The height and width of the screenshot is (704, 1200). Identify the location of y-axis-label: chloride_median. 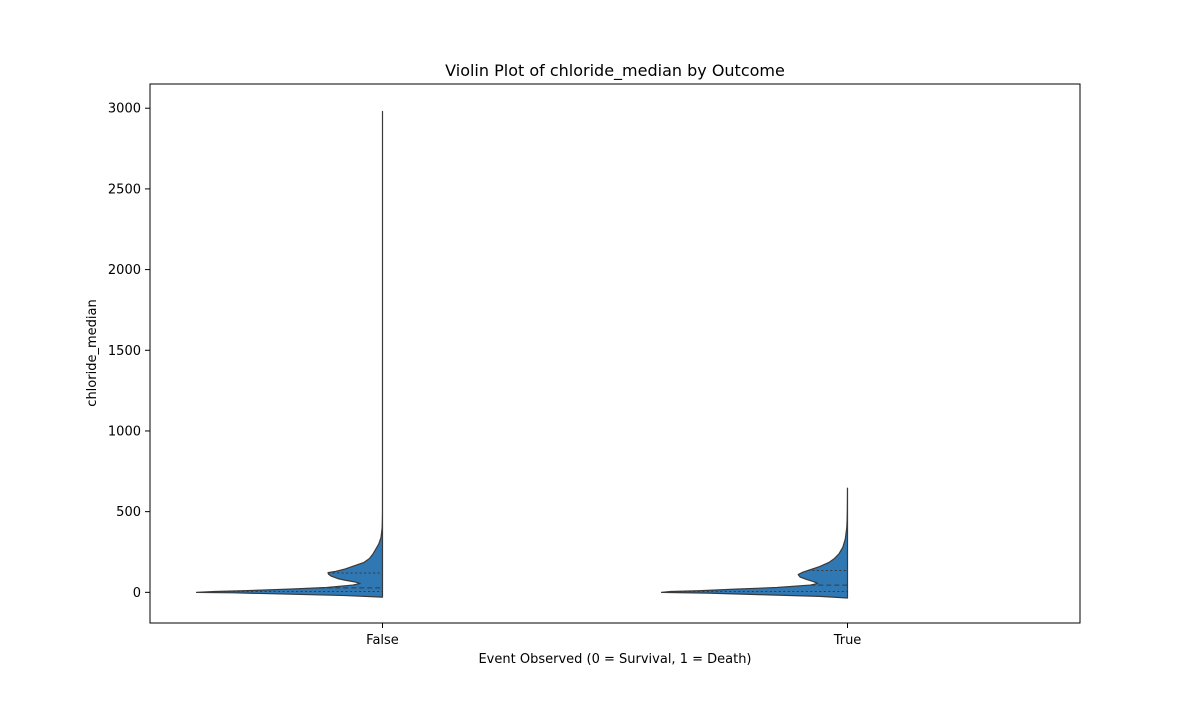
(92, 352).